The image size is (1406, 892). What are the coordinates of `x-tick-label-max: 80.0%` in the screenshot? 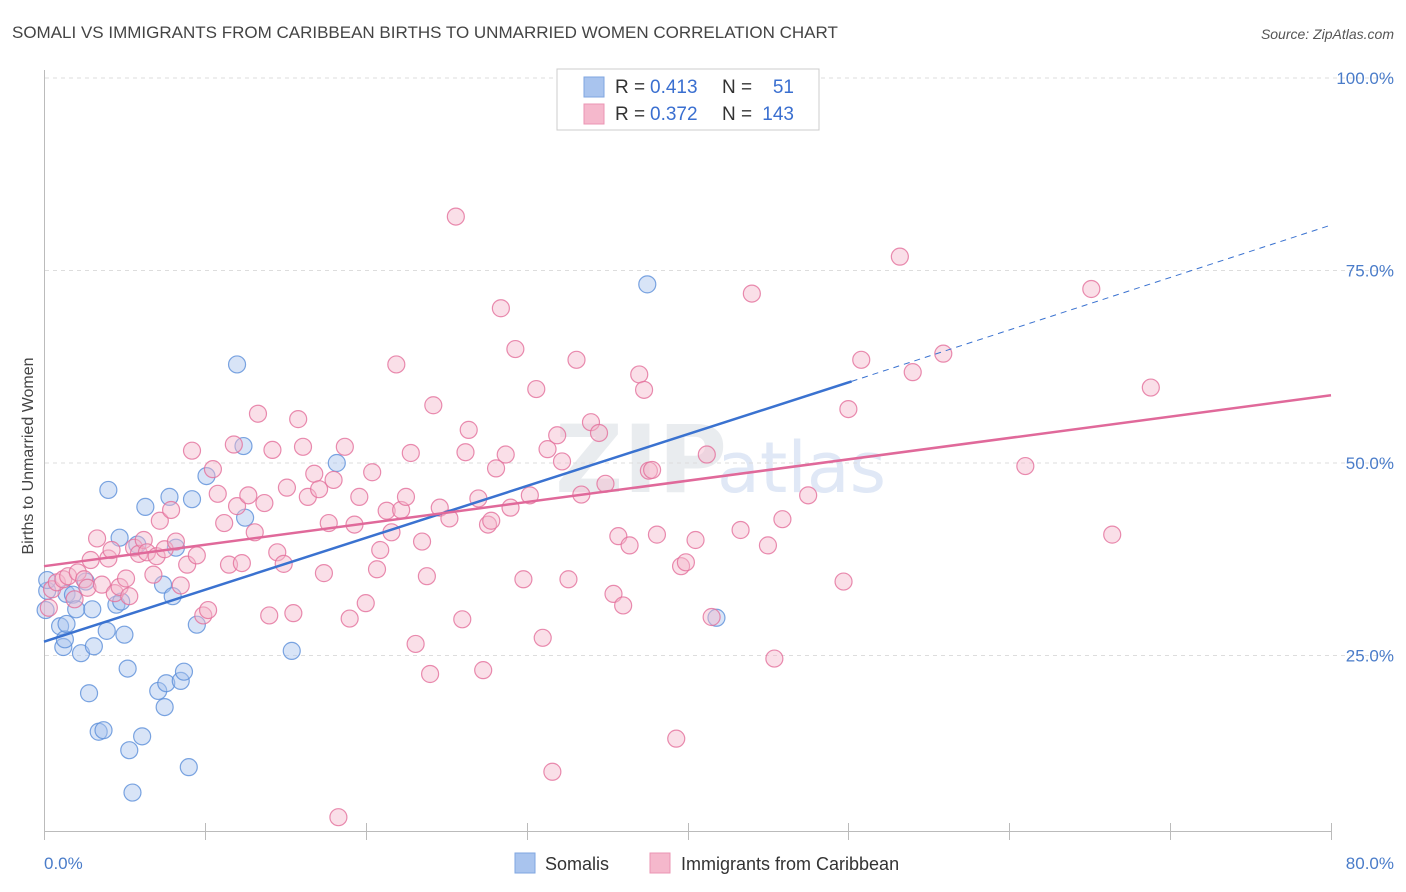 It's located at (1370, 863).